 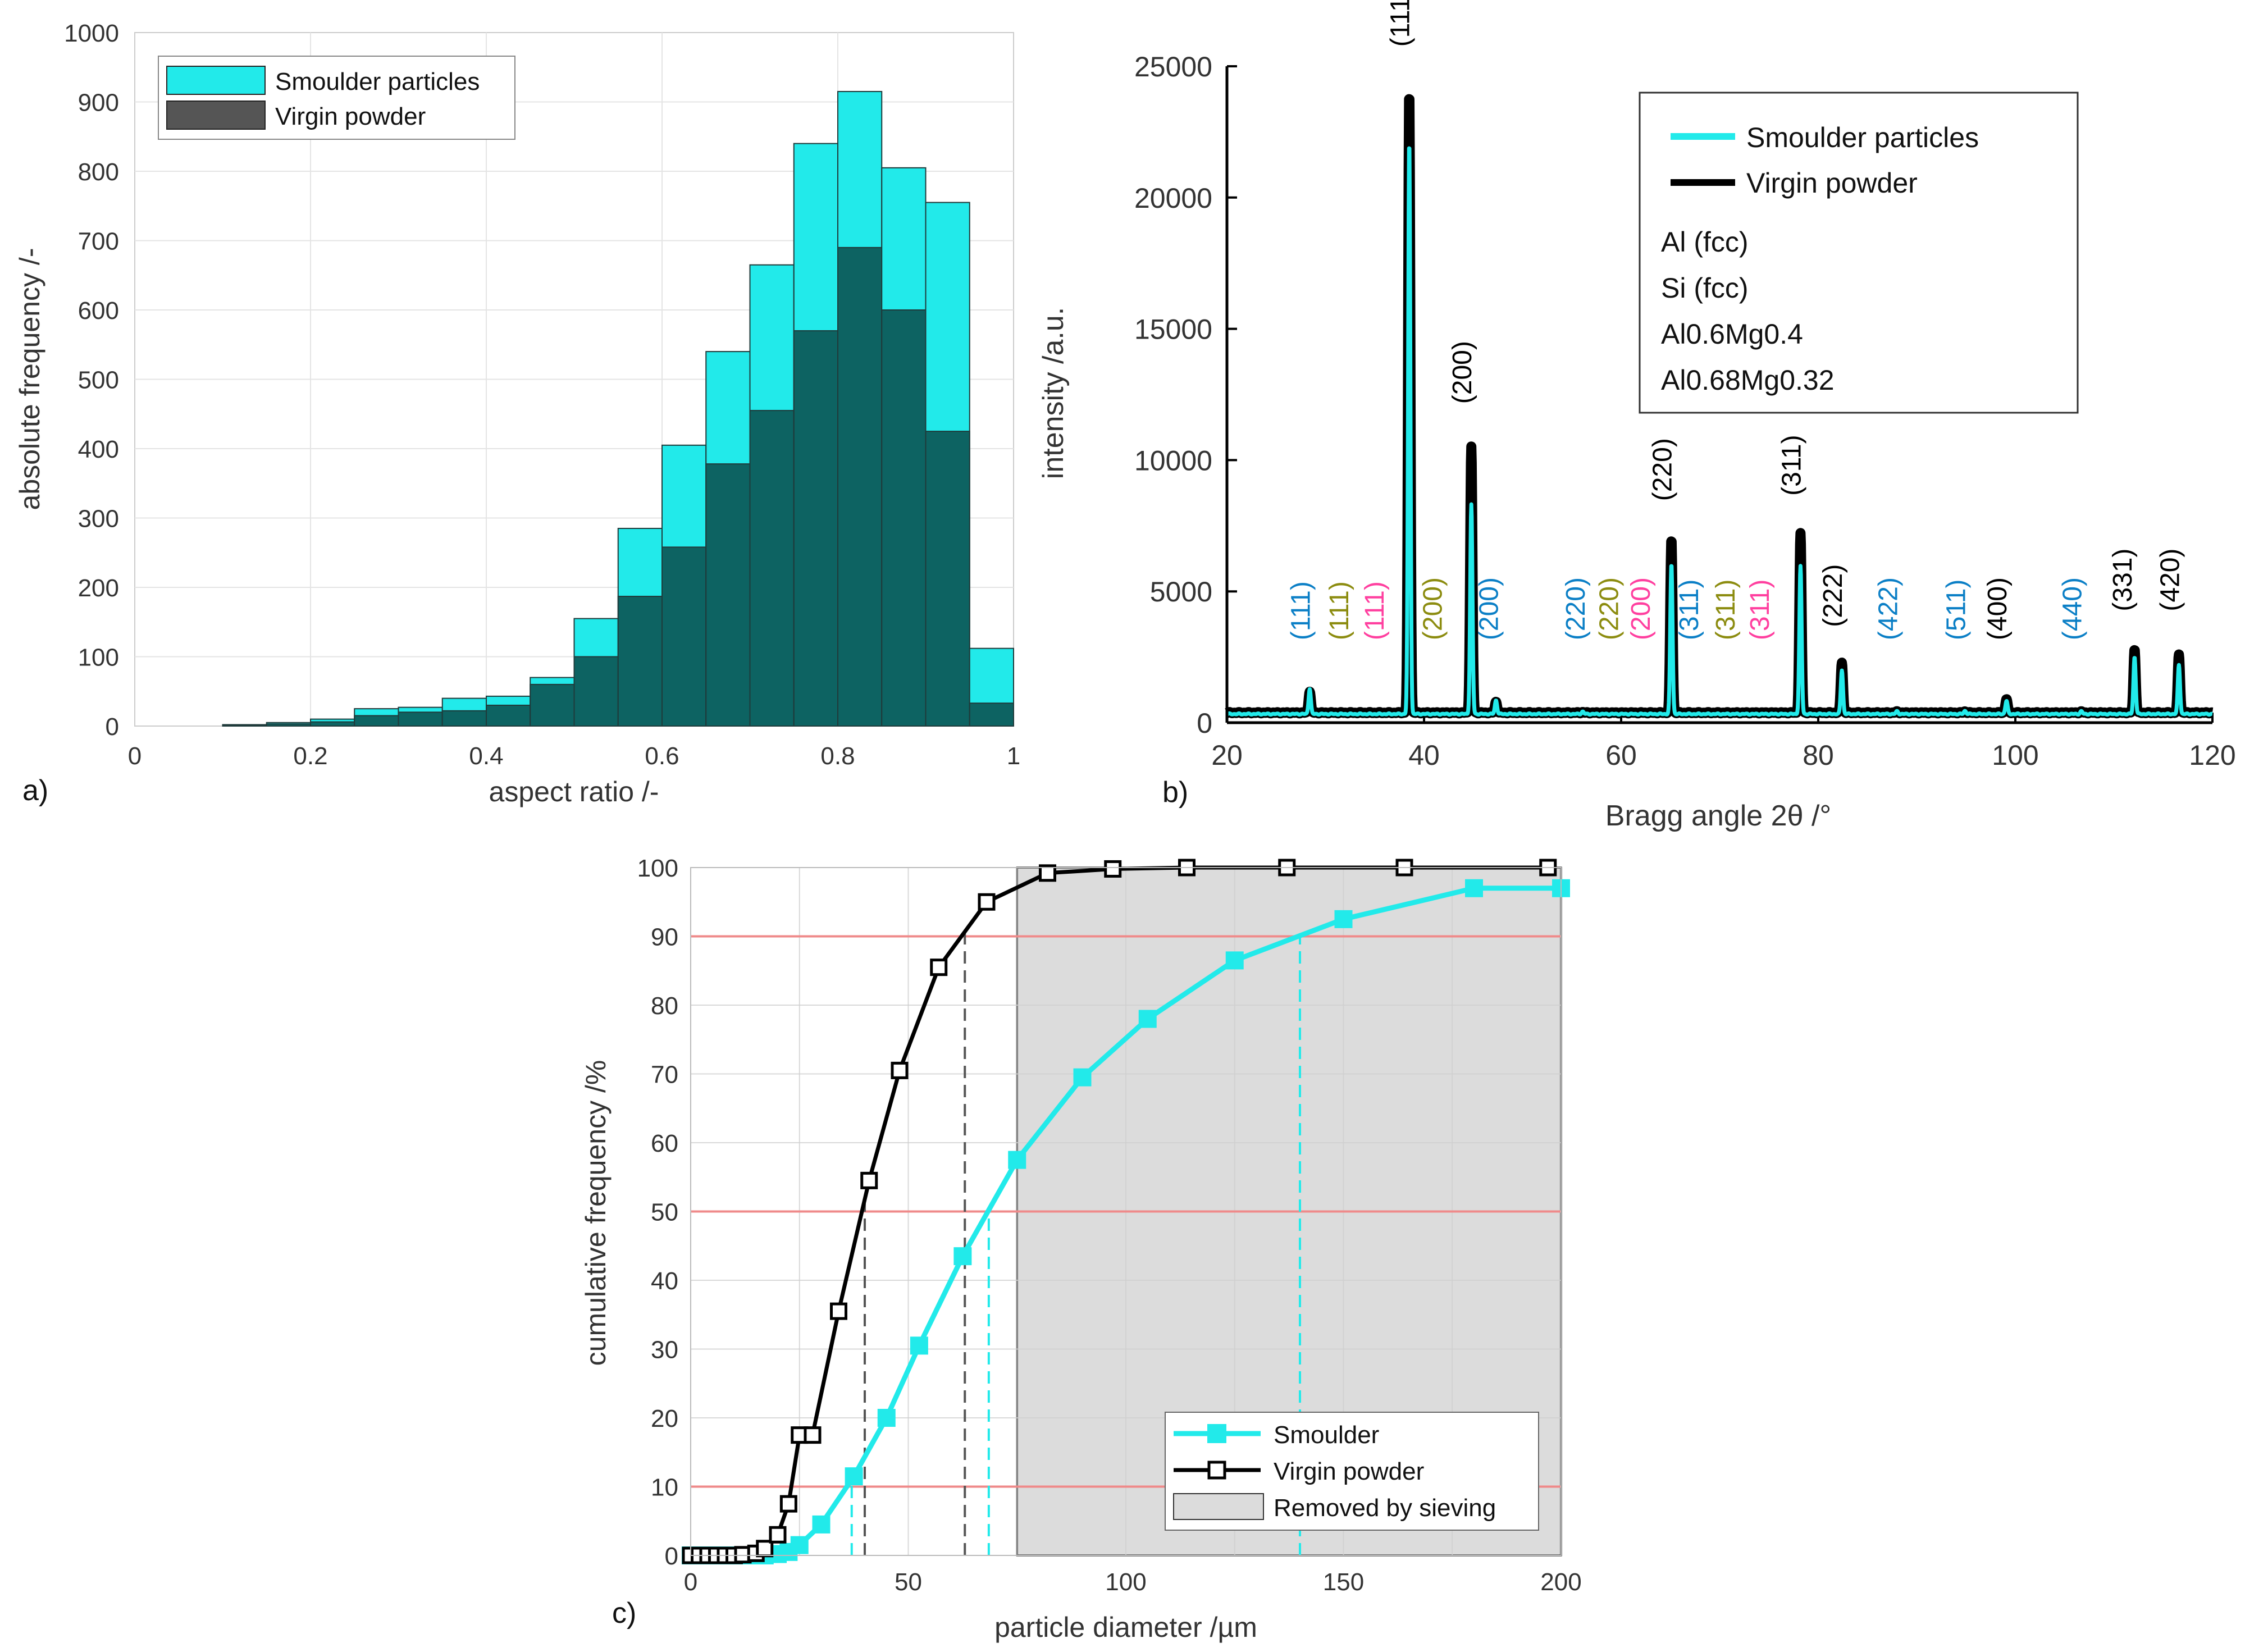 What do you see at coordinates (1818, 755) in the screenshot?
I see `x-tick-label: 80` at bounding box center [1818, 755].